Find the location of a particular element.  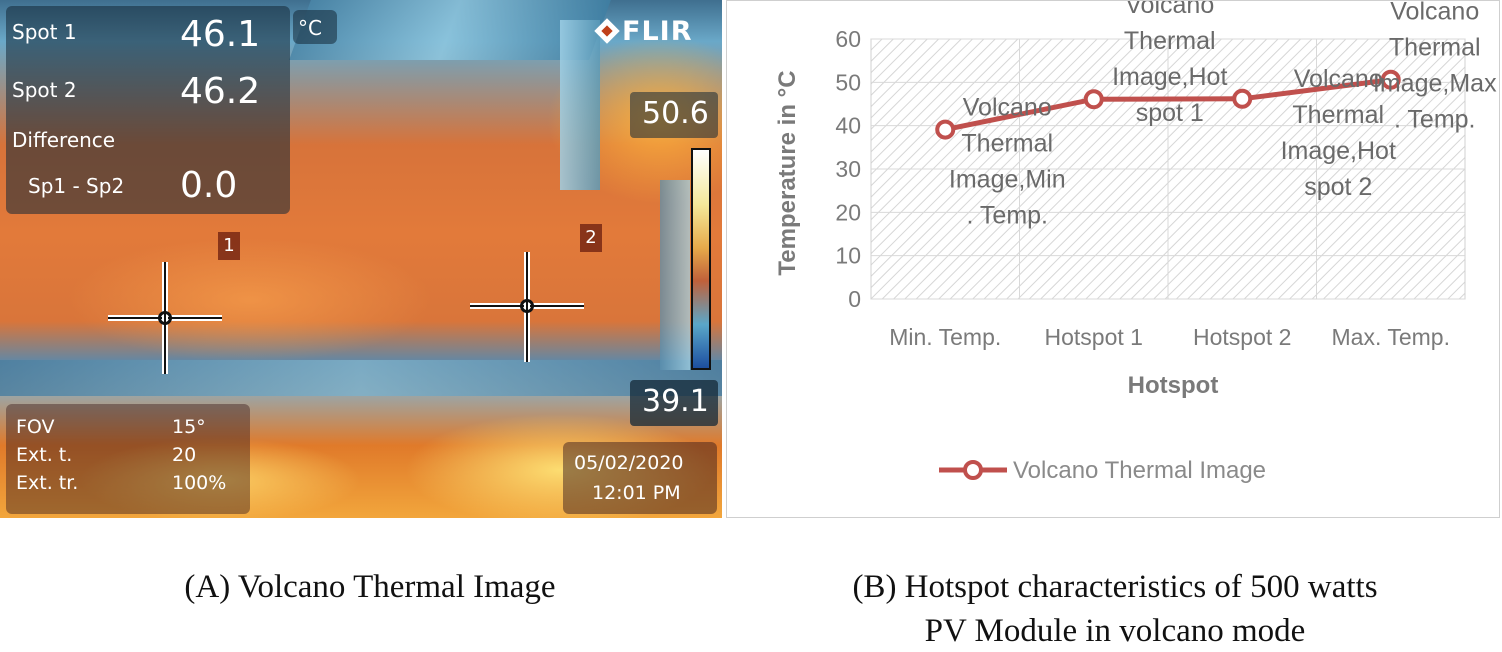

y-tick-label: 60 is located at coordinates (848, 39).